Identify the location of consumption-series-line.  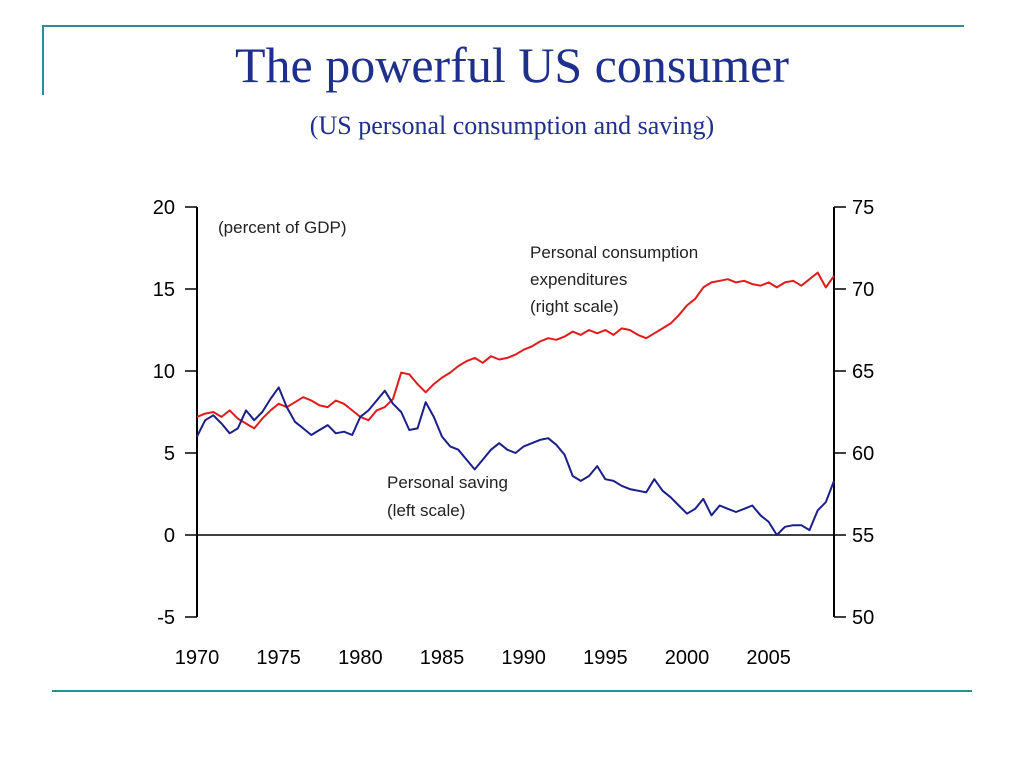
(515, 350).